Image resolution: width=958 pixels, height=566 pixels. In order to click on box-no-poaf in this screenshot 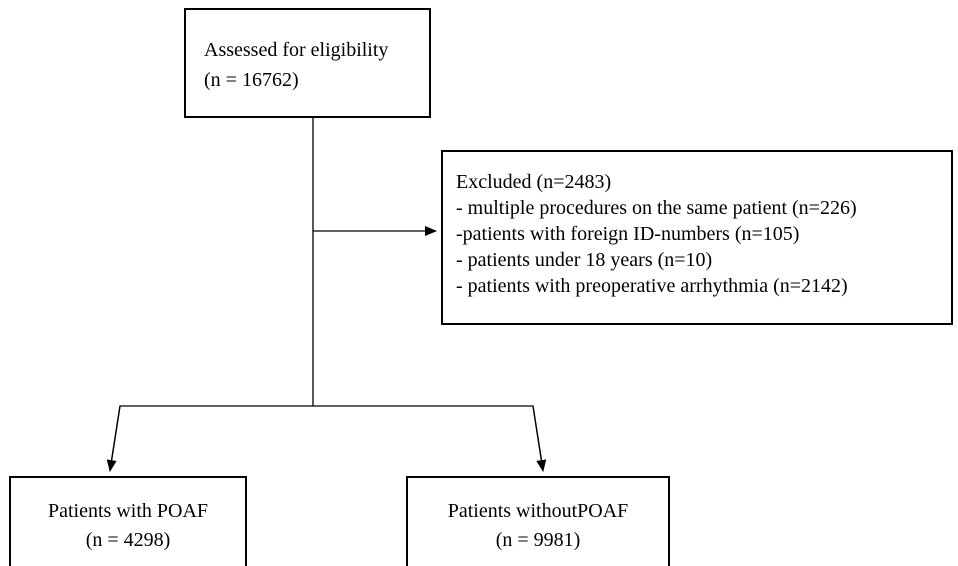, I will do `click(538, 521)`.